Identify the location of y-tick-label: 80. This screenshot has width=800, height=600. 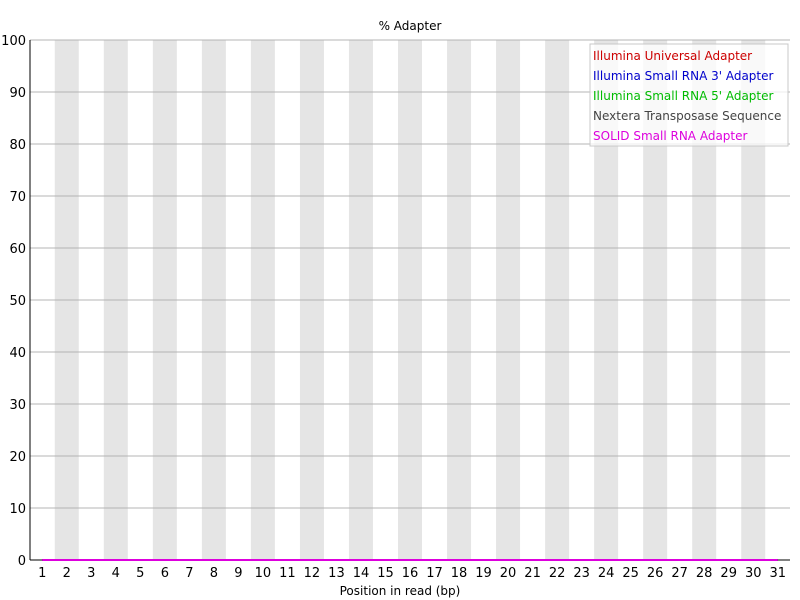
(17, 145).